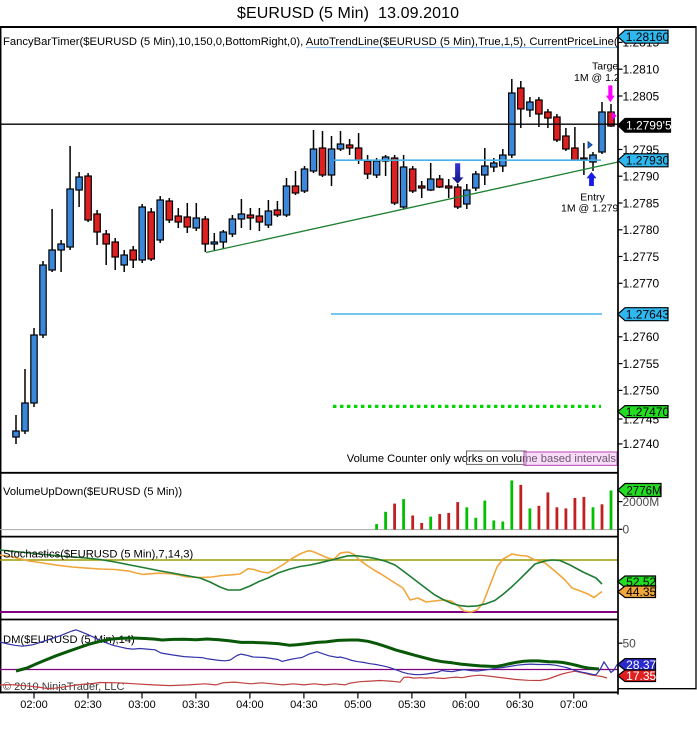 Image resolution: width=697 pixels, height=744 pixels. Describe the element at coordinates (648, 315) in the screenshot. I see `svg-text: 1.27643` at that location.